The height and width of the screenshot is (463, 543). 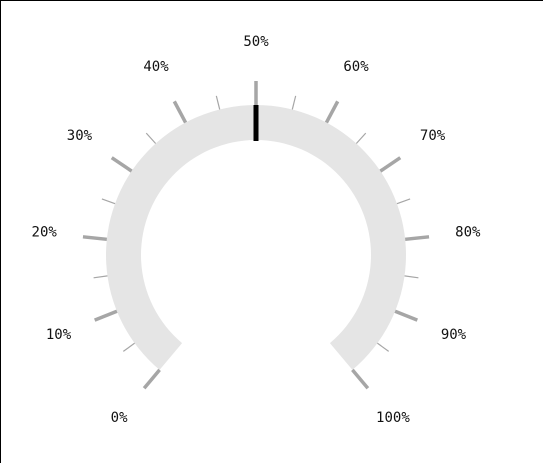 I want to click on tick-label: 60%, so click(x=356, y=67).